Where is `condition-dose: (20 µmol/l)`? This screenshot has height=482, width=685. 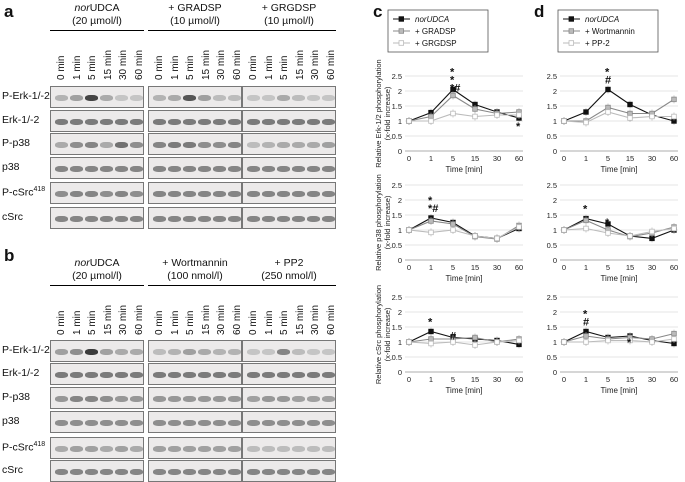 condition-dose: (20 µmol/l) is located at coordinates (97, 276).